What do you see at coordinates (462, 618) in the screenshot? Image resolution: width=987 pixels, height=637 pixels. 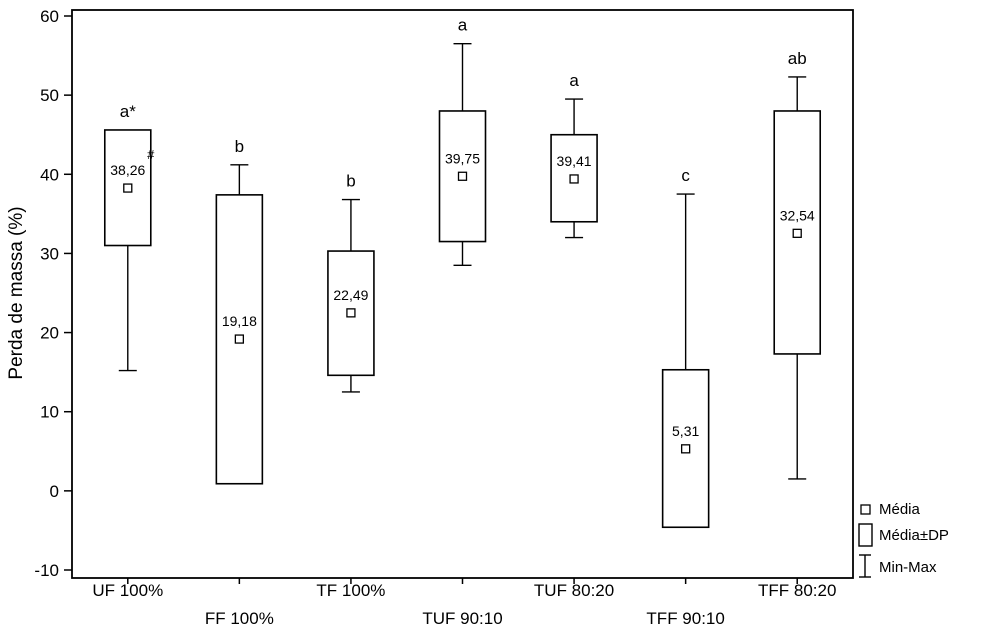 I see `x-category-label: TUF 90:10` at bounding box center [462, 618].